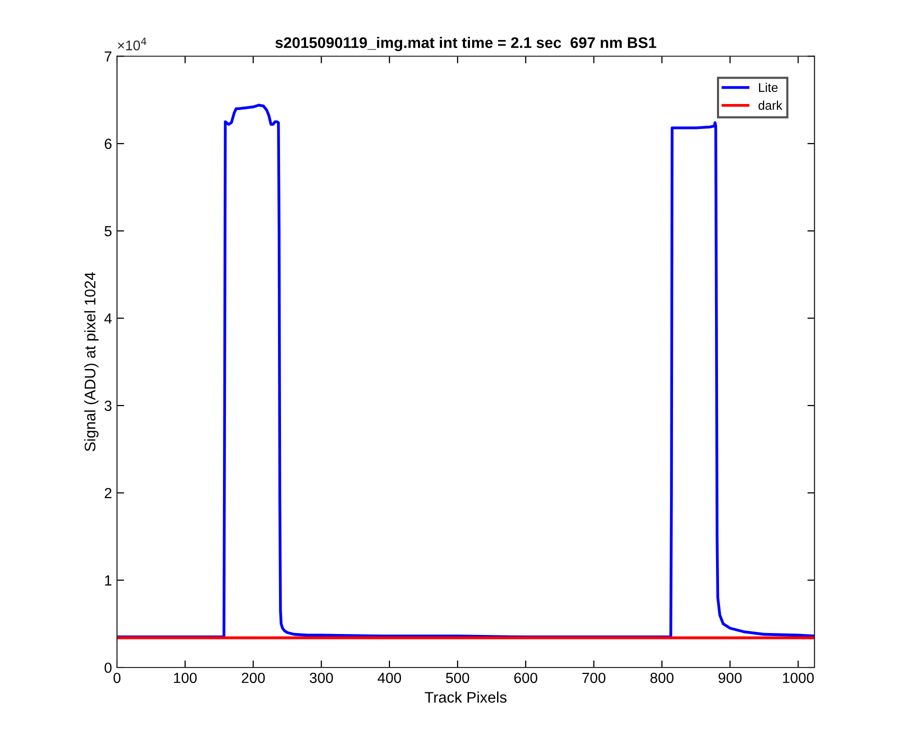 The height and width of the screenshot is (750, 900). Describe the element at coordinates (117, 678) in the screenshot. I see `x-tick-label: 0` at that location.